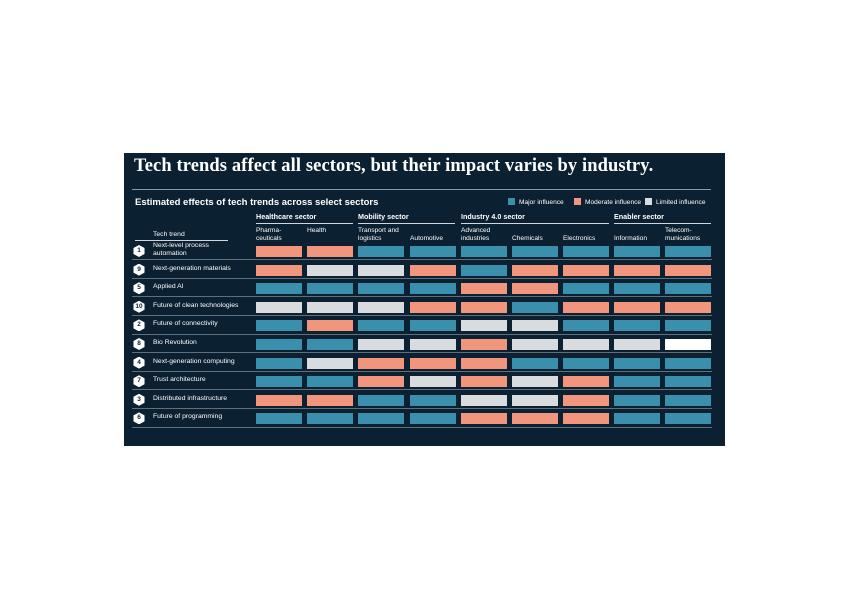  Describe the element at coordinates (493, 216) in the screenshot. I see `sector-industry: Industry 4.0 sector` at that location.